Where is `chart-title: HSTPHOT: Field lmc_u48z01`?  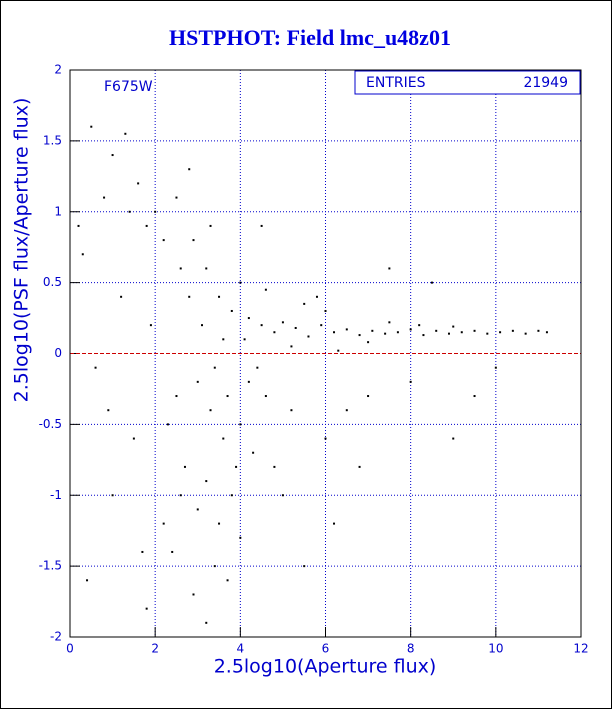
chart-title: HSTPHOT: Field lmc_u48z01 is located at coordinates (310, 37).